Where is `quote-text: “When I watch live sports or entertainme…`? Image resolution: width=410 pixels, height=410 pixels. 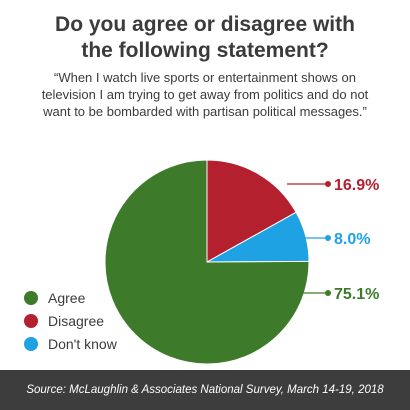
quote-text: “When I watch live sports or entertainme… is located at coordinates (205, 94).